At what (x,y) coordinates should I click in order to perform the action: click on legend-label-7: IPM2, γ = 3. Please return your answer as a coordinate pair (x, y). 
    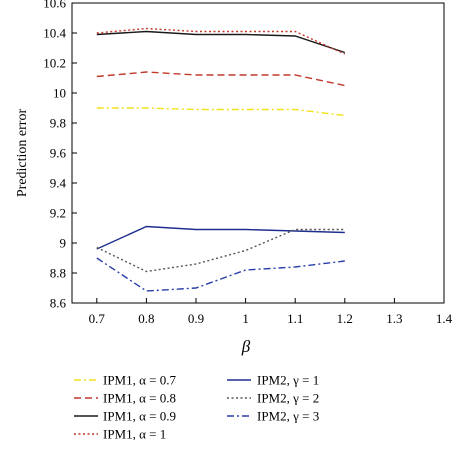
    Looking at the image, I should click on (288, 416).